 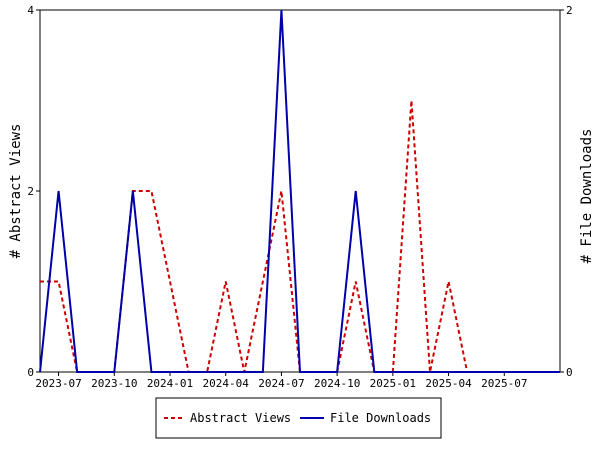 What do you see at coordinates (393, 383) in the screenshot?
I see `x-tick-label: 2025-01` at bounding box center [393, 383].